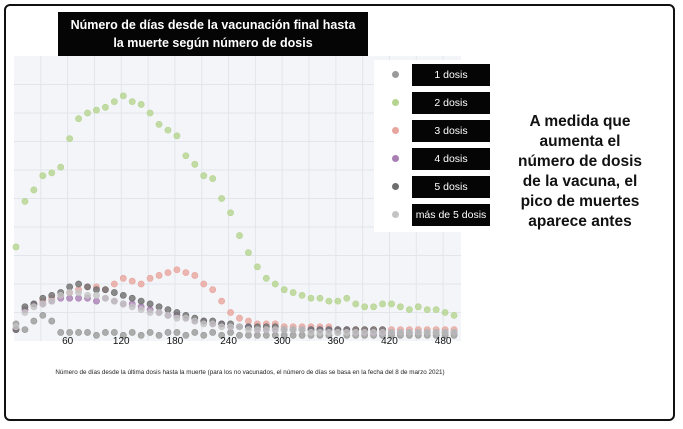  Describe the element at coordinates (432, 159) in the screenshot. I see `legend-item-4-dosis: 4 dosis` at that location.